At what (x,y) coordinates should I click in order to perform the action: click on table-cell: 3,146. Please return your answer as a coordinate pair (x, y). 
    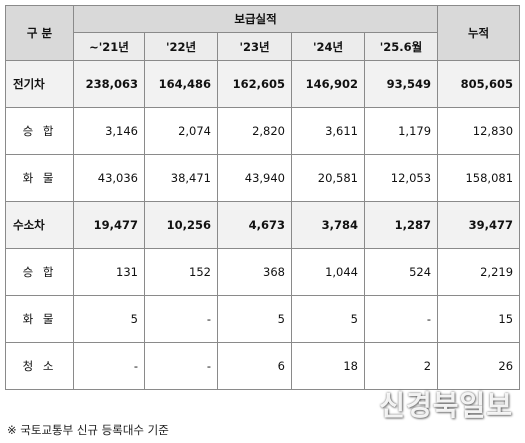
    Looking at the image, I should click on (109, 131).